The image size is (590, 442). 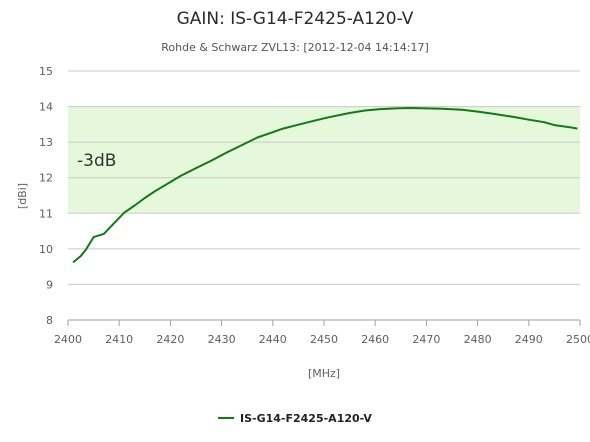 What do you see at coordinates (46, 142) in the screenshot?
I see `y-tick-label: 13` at bounding box center [46, 142].